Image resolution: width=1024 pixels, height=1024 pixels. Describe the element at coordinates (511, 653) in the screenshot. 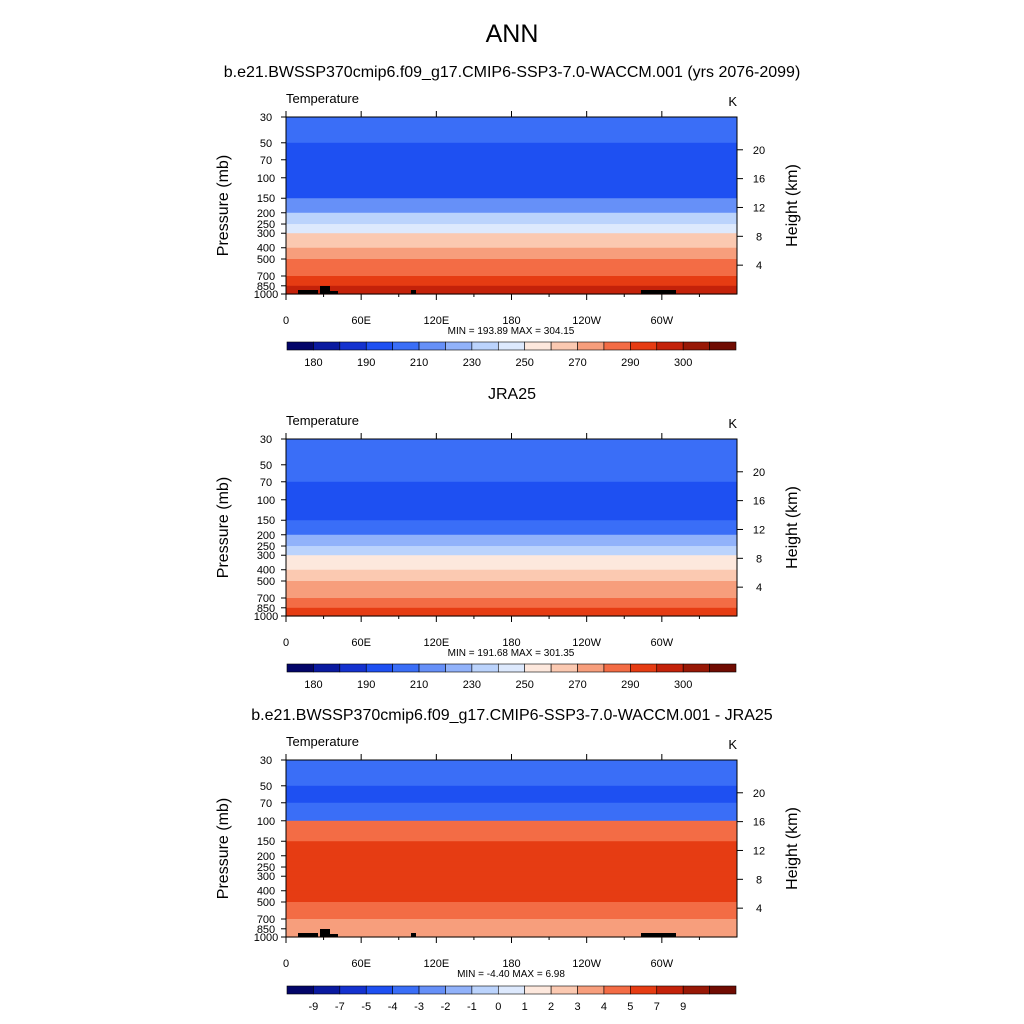

I see `panel-stats-label: MIN = 191.68 MAX = 301.35` at that location.